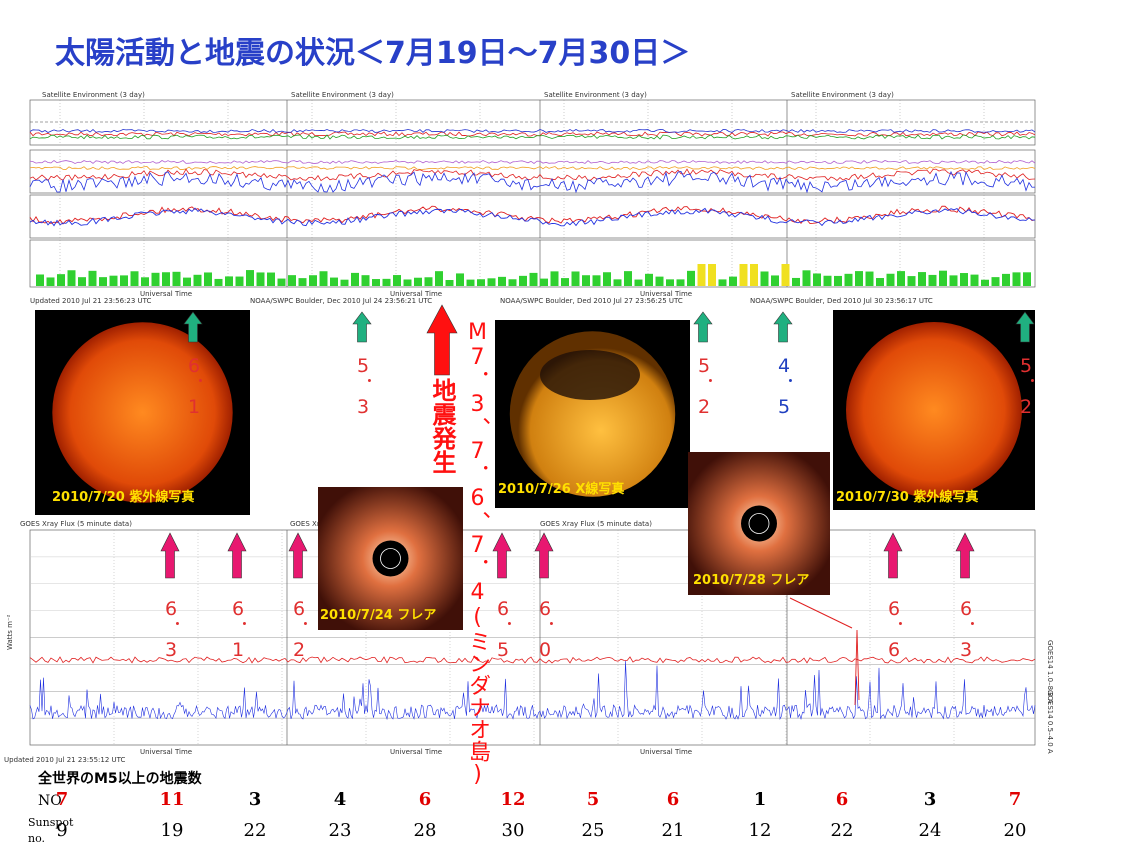  What do you see at coordinates (10, 632) in the screenshot?
I see `axis-label: Watts m⁻²` at bounding box center [10, 632].